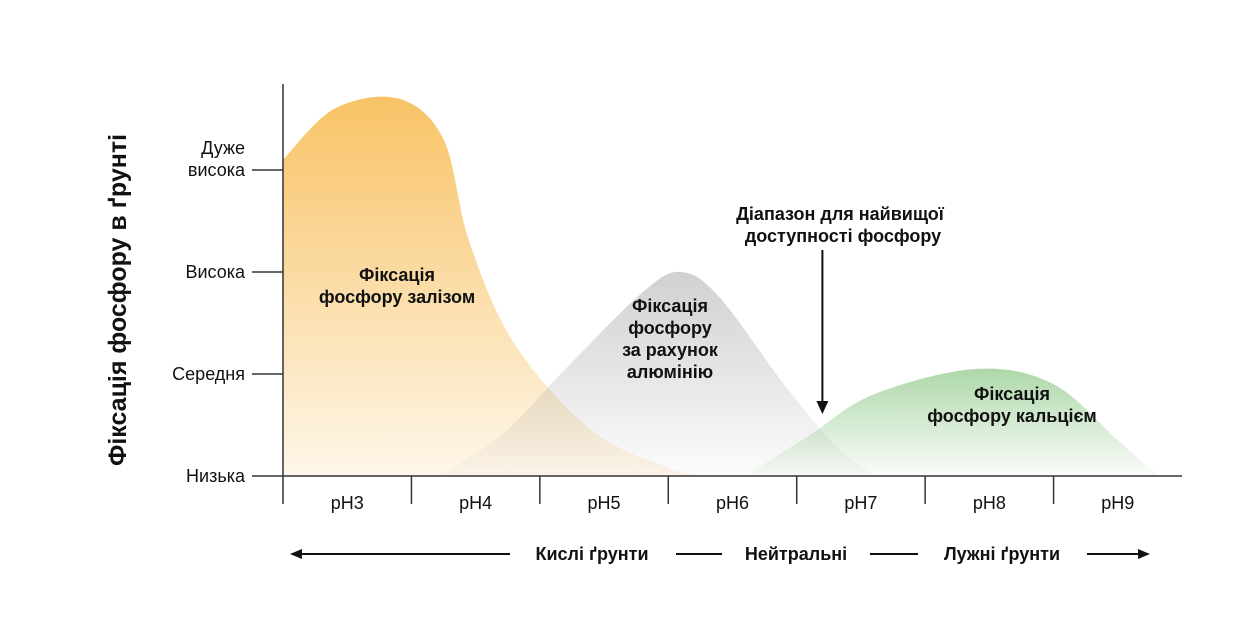 The image size is (1255, 633). Describe the element at coordinates (840, 214) in the screenshot. I see `annotation-line-1: Діапазон для найвищої` at that location.